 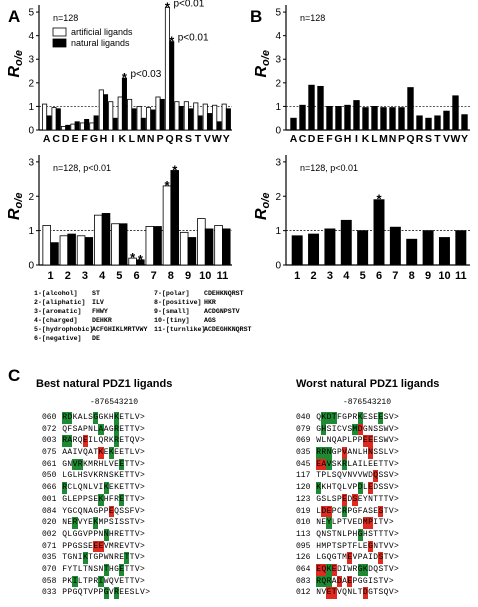 What do you see at coordinates (160, 139) in the screenshot?
I see `a-top-xtick-P: P` at bounding box center [160, 139].